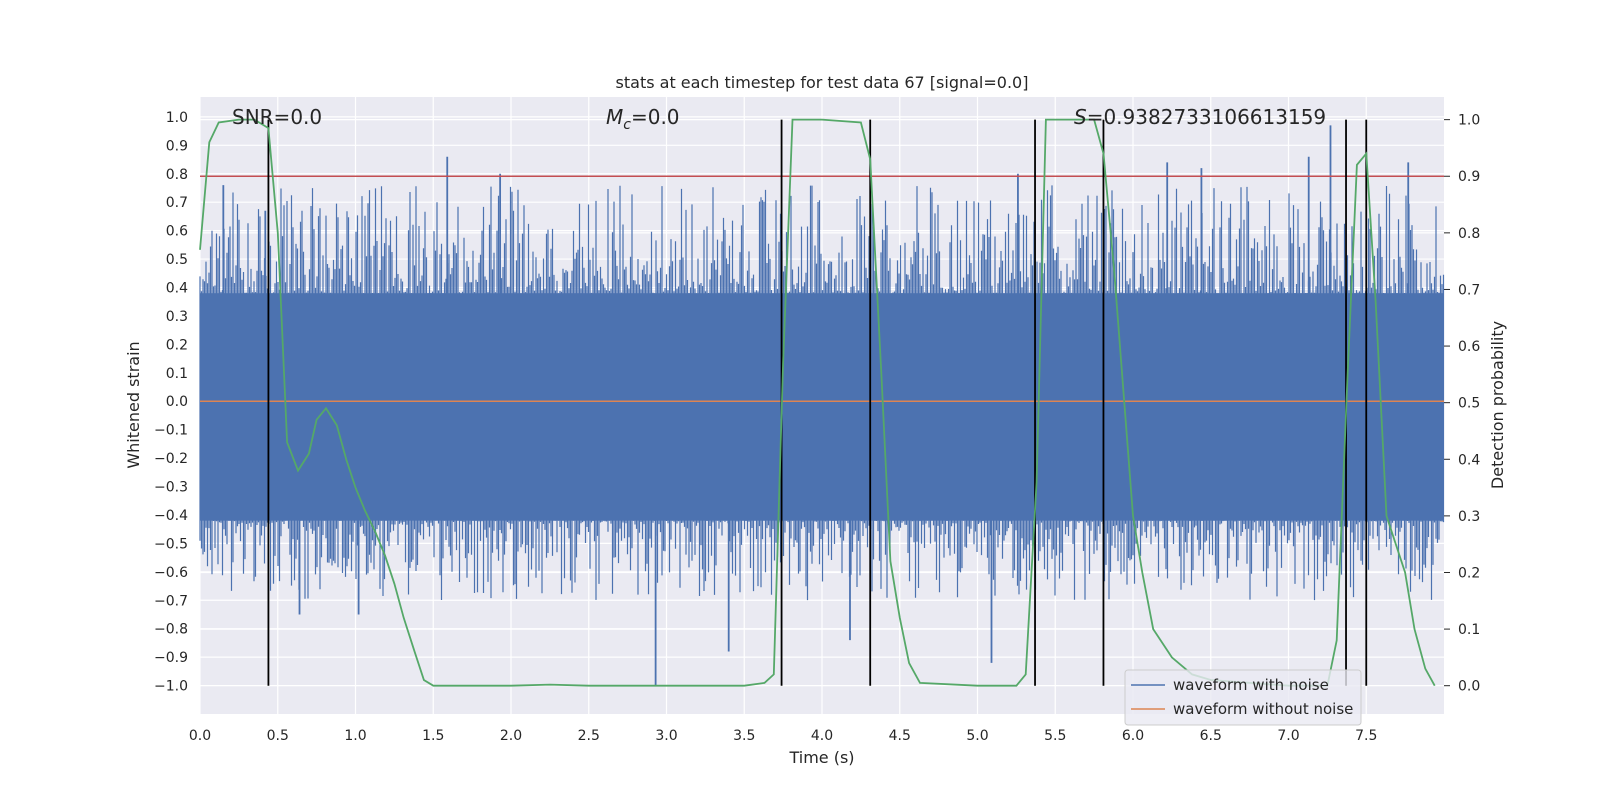 The width and height of the screenshot is (1600, 804). What do you see at coordinates (1206, 117) in the screenshot?
I see `s-value: =0.9382733106613159` at bounding box center [1206, 117].